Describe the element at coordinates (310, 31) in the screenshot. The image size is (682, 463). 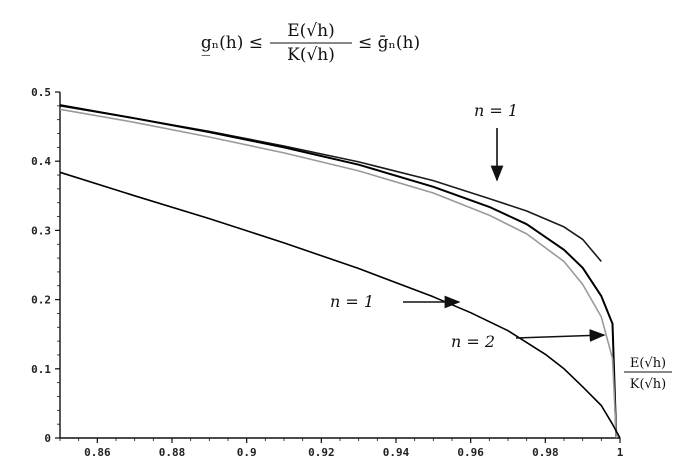
I see `title-numerator: E(√h)` at that location.